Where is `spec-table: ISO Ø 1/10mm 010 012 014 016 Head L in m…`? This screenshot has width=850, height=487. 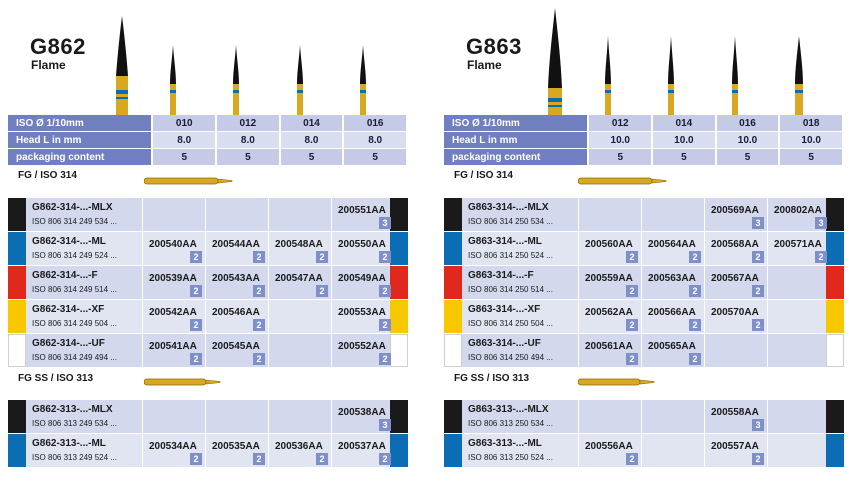
spec-table: ISO Ø 1/10mm 010 012 014 016 Head L in m… is located at coordinates (208, 140).